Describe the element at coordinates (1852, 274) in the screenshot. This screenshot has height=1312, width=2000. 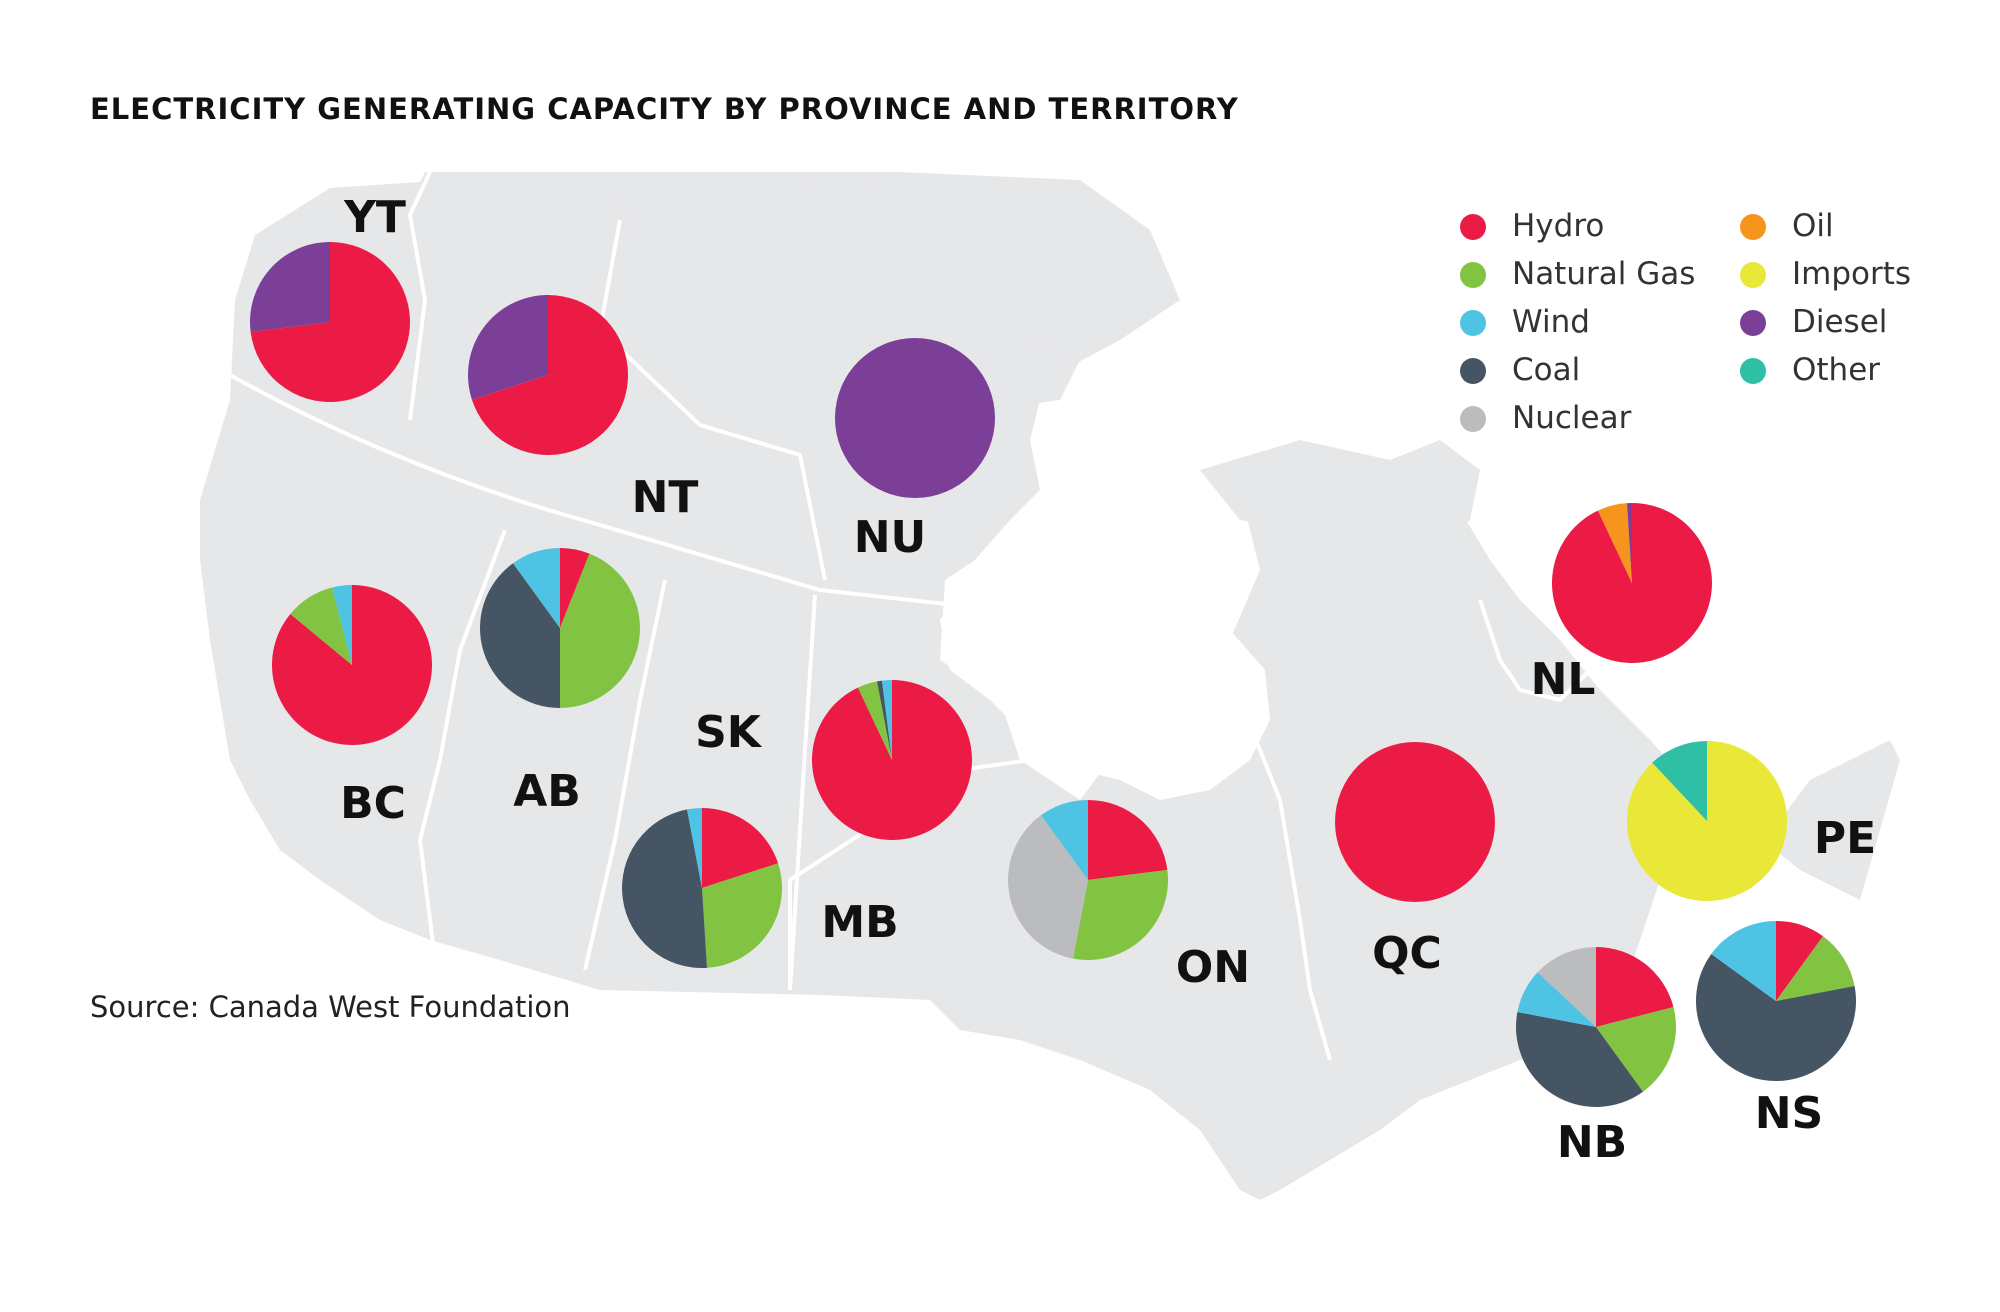
I see `legend-label: Imports` at that location.